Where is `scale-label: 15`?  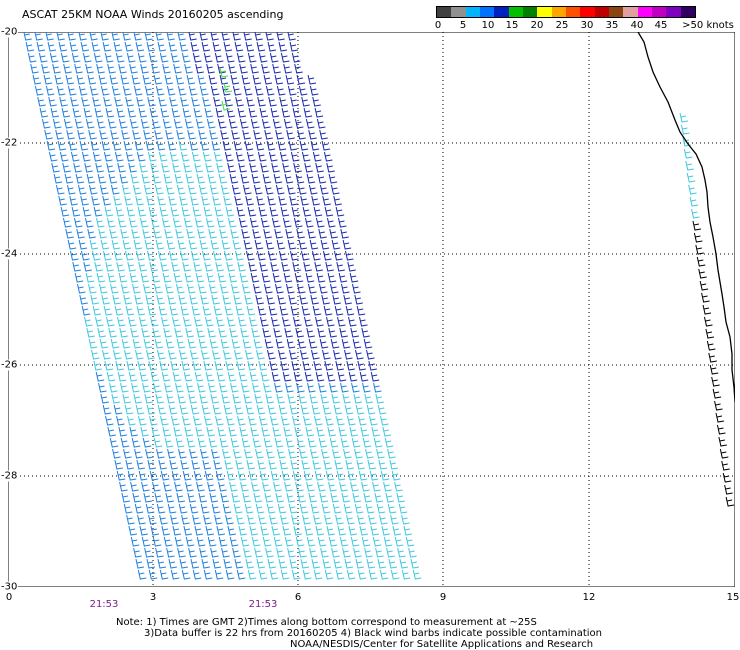 scale-label: 15 is located at coordinates (512, 25).